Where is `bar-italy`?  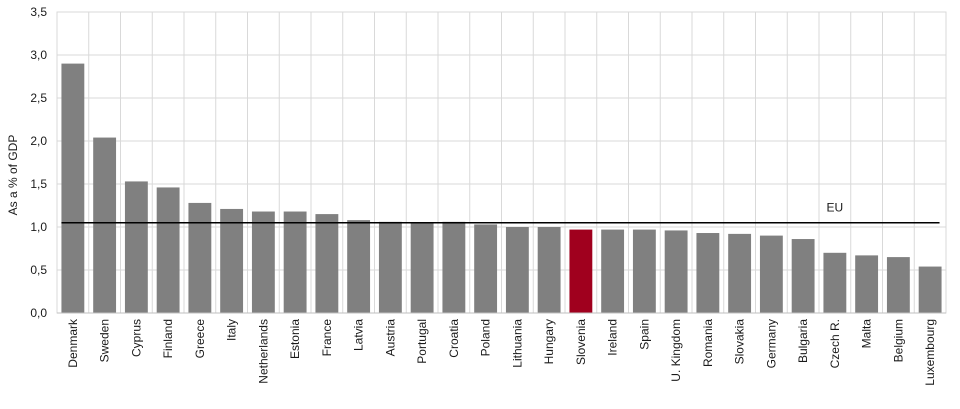 bar-italy is located at coordinates (232, 260).